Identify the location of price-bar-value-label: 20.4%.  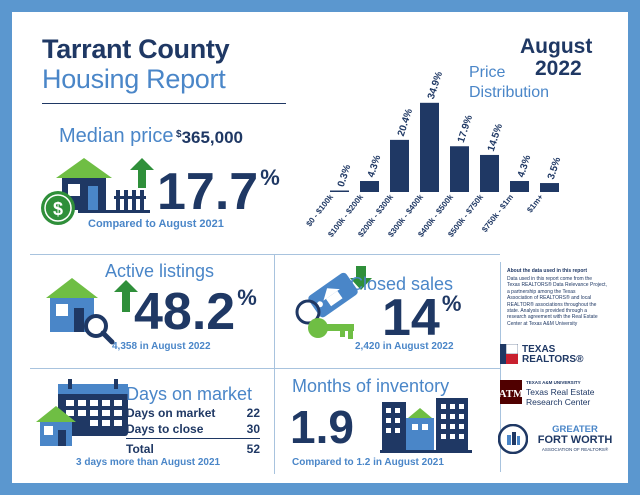
(405, 122).